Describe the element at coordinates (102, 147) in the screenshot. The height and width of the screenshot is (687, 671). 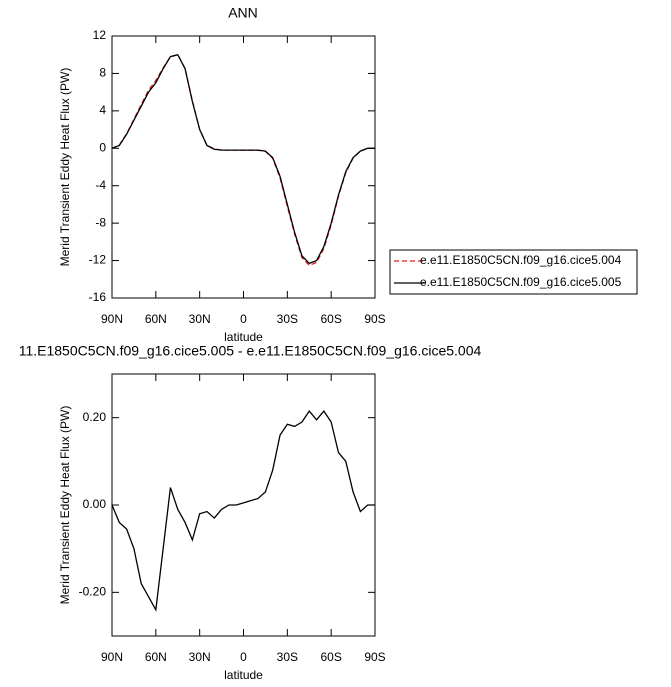
I see `y-tick-label: 0` at that location.